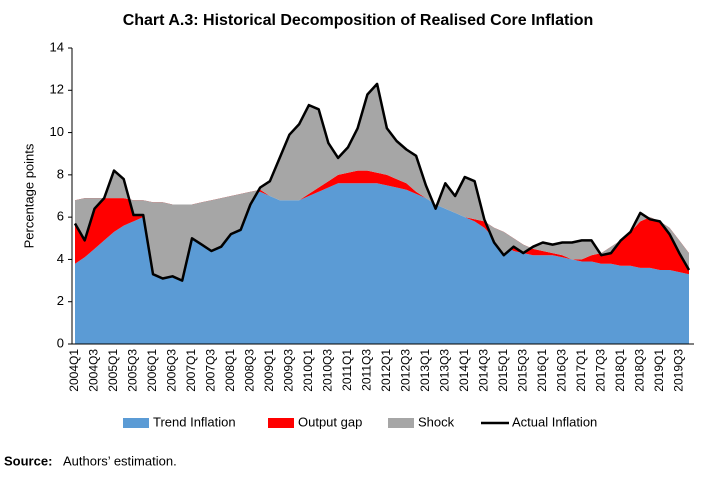 The height and width of the screenshot is (480, 716). I want to click on x-tick-label: 2010Q1, so click(308, 370).